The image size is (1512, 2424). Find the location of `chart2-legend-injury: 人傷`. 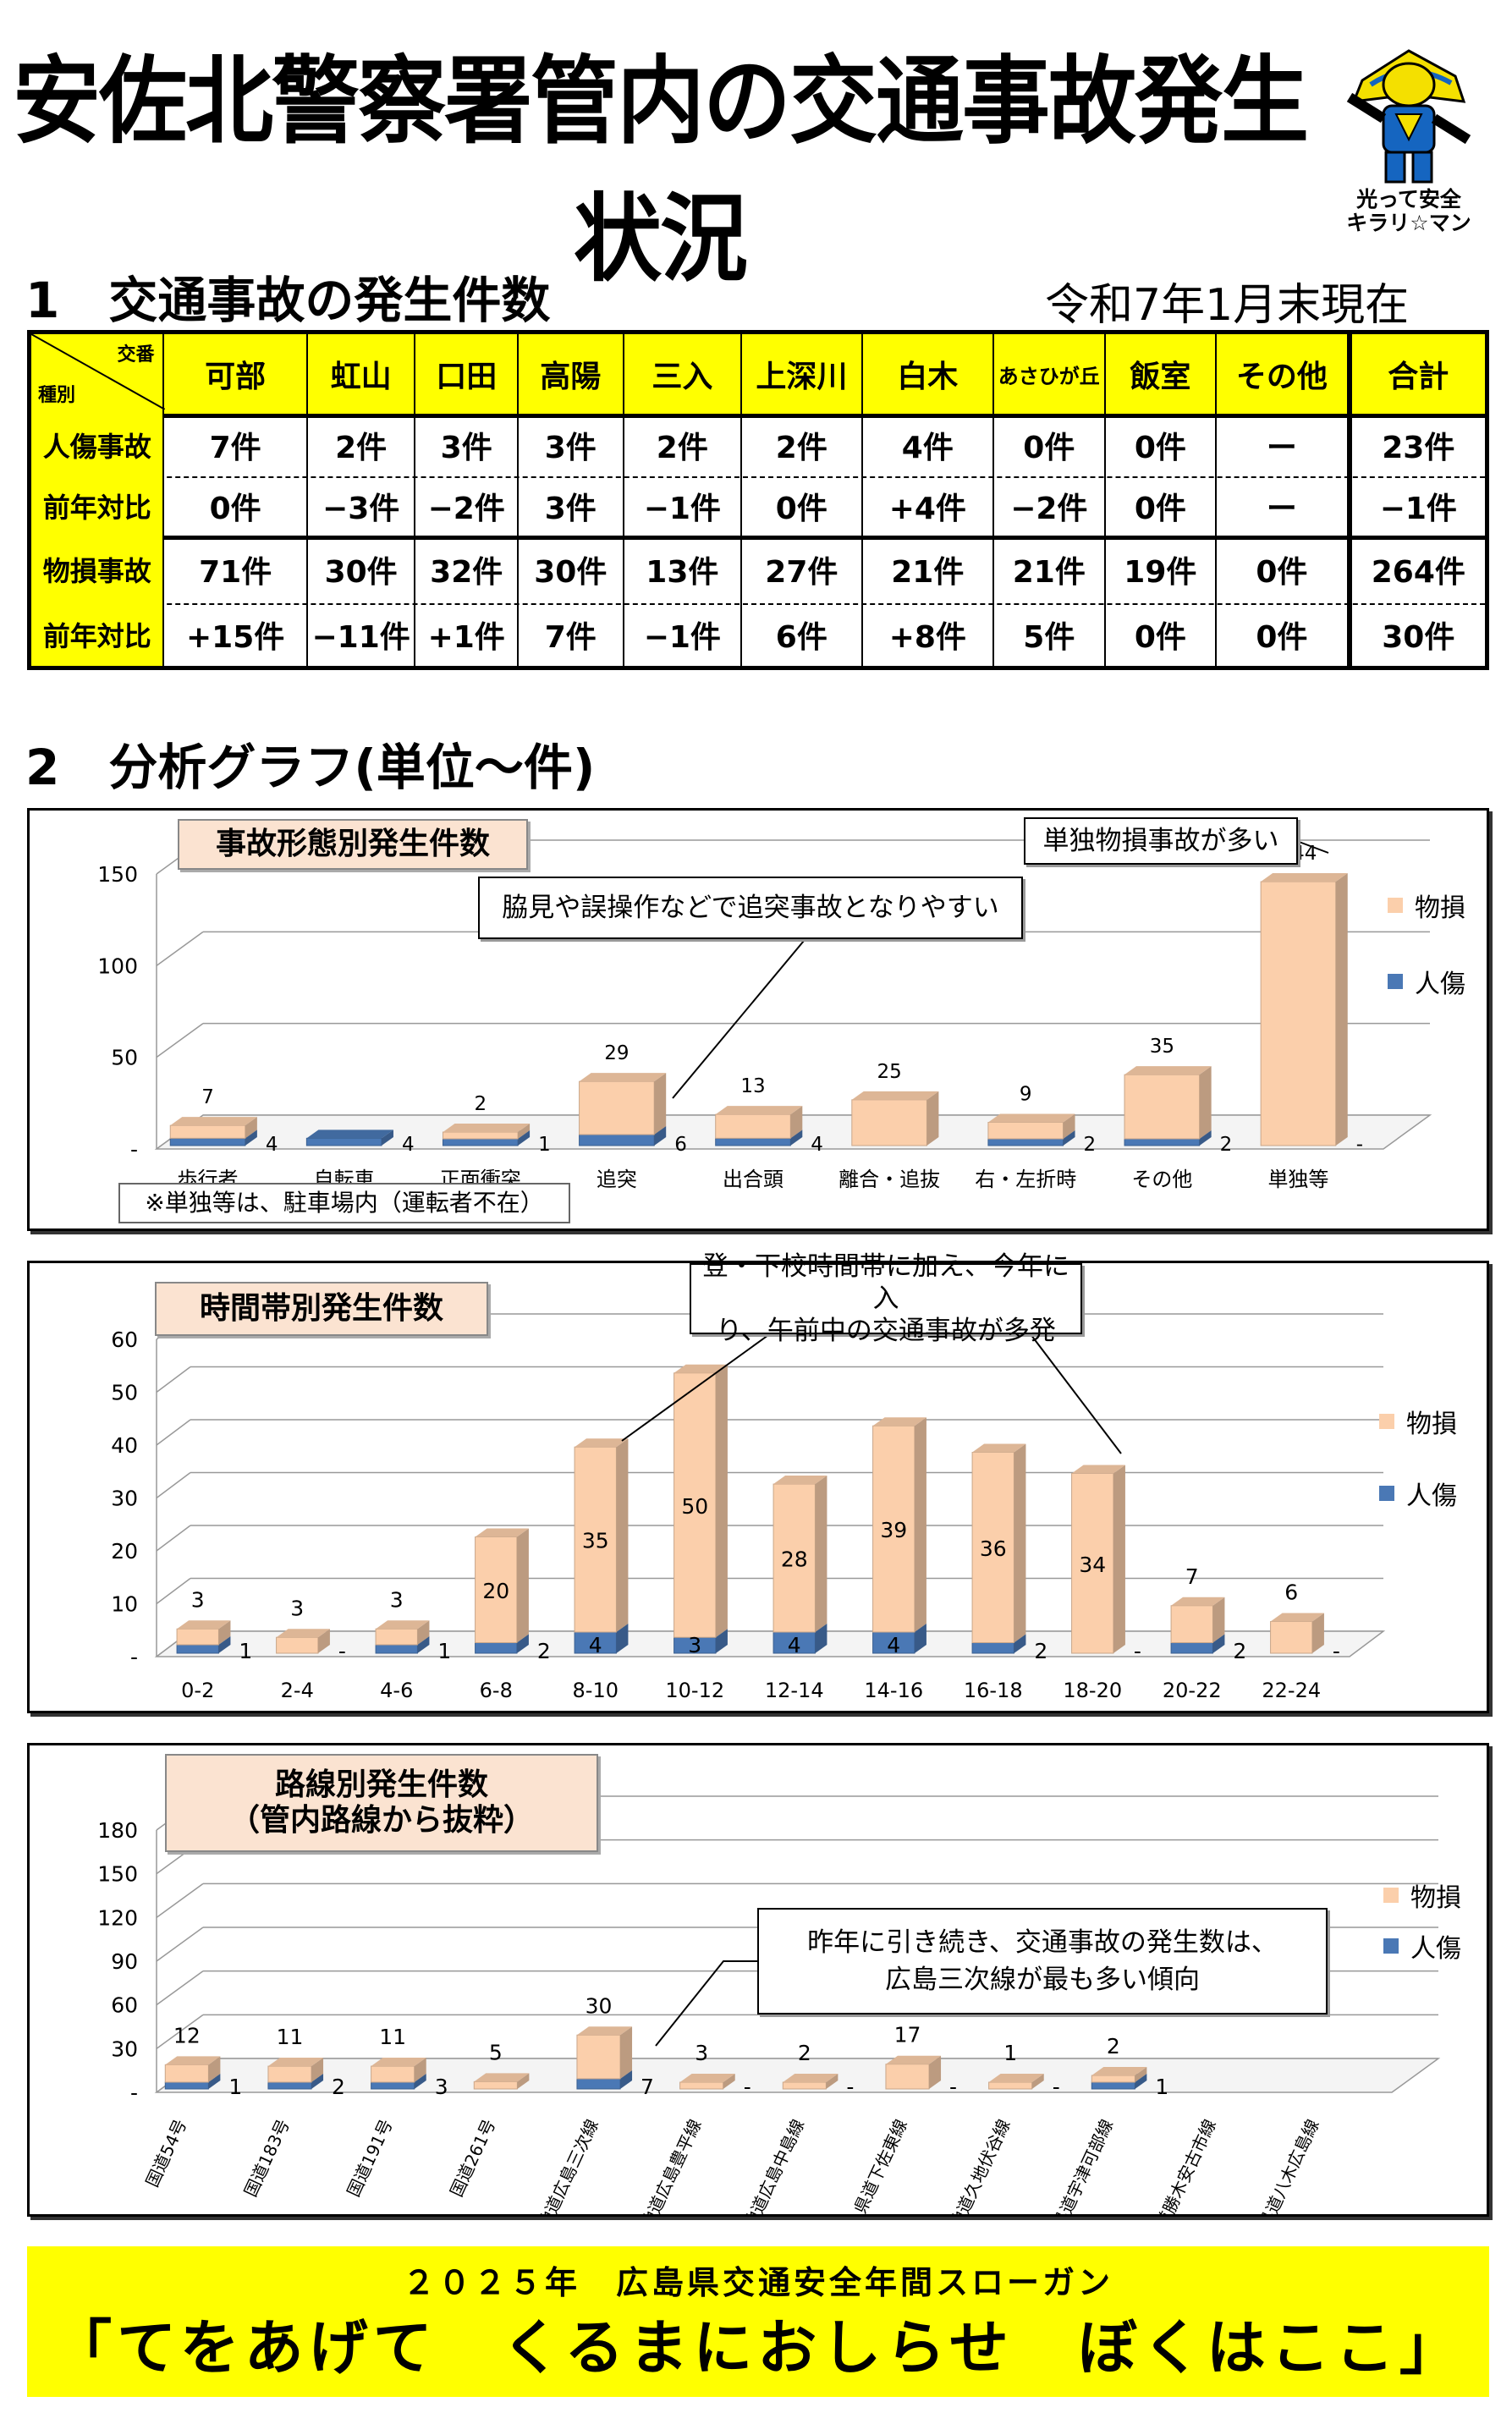

chart2-legend-injury: 人傷 is located at coordinates (1418, 1493).